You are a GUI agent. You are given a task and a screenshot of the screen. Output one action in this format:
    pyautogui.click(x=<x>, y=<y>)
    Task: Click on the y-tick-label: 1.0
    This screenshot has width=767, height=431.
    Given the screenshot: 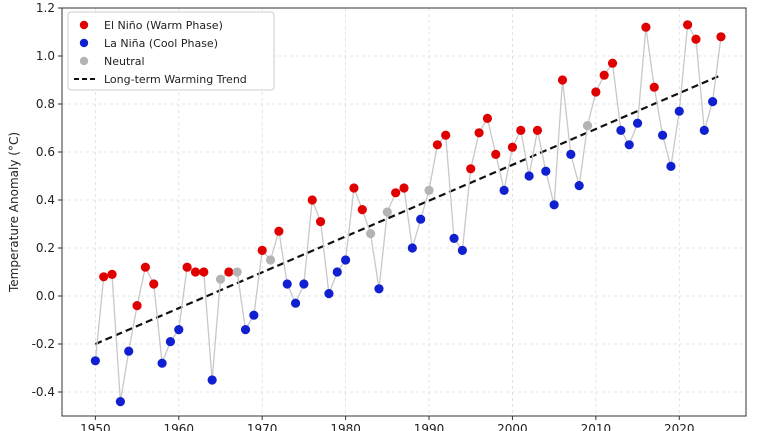 What is the action you would take?
    pyautogui.click(x=45, y=56)
    